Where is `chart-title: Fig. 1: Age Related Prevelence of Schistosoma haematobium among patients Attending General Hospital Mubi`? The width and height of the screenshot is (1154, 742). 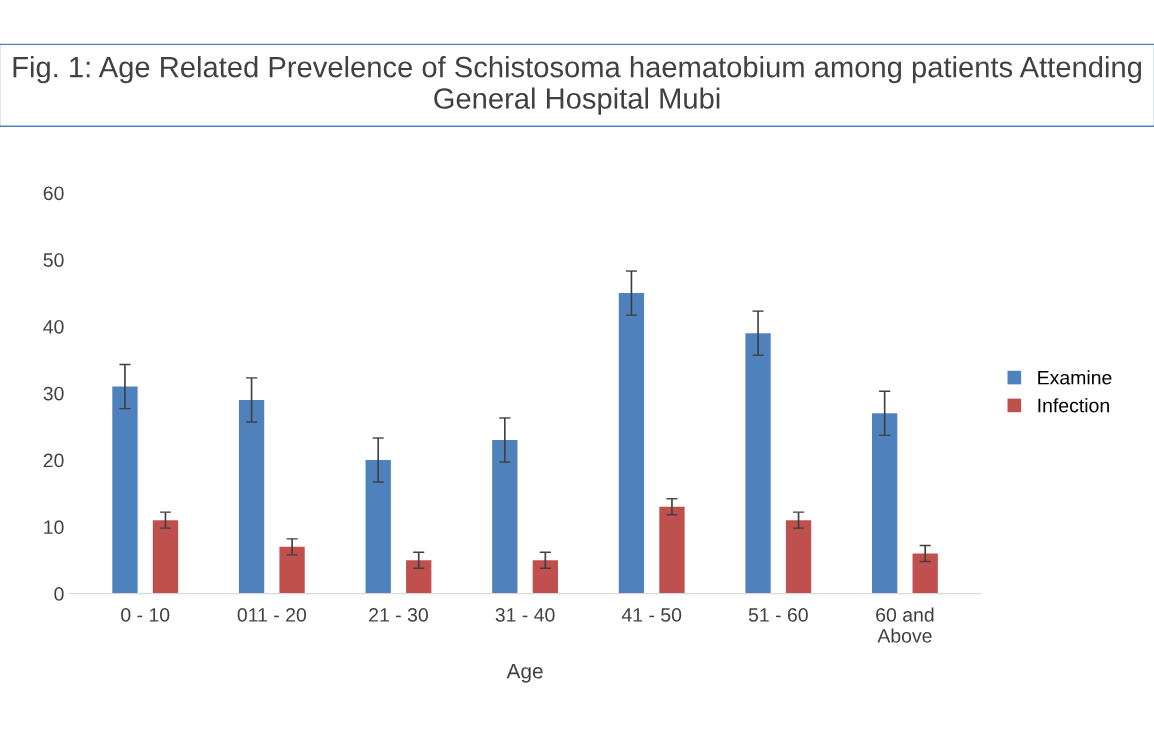 chart-title: Fig. 1: Age Related Prevelence of Schistosoma haematobium among patients Attending General Hospital Mubi is located at coordinates (577, 85).